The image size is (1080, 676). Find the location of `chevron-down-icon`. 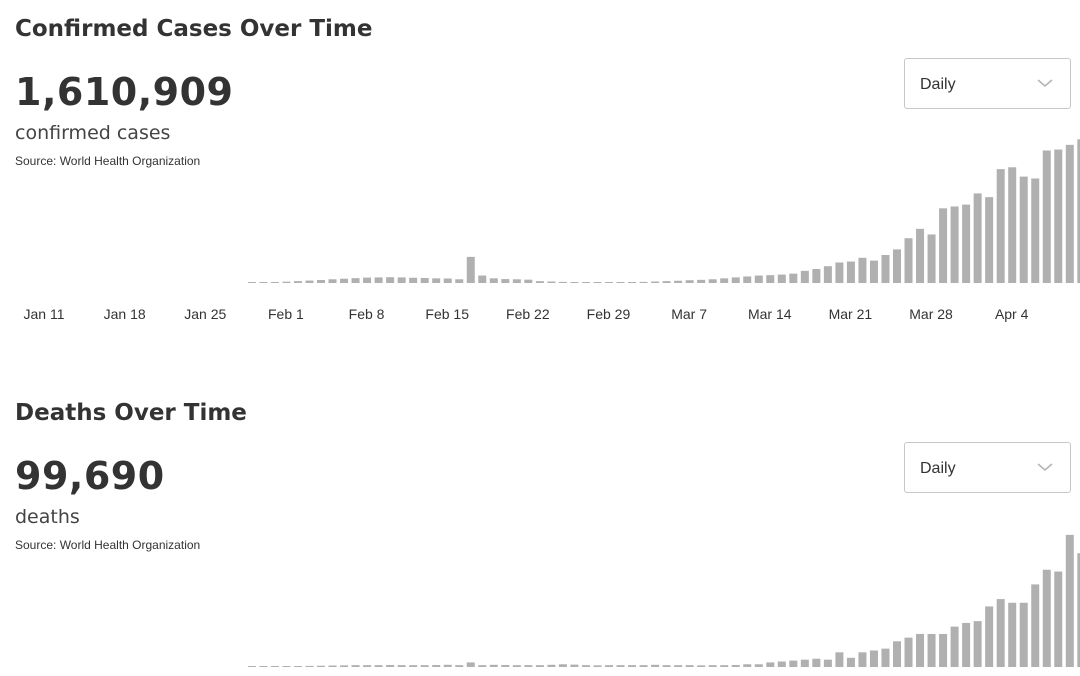

chevron-down-icon is located at coordinates (1045, 467).